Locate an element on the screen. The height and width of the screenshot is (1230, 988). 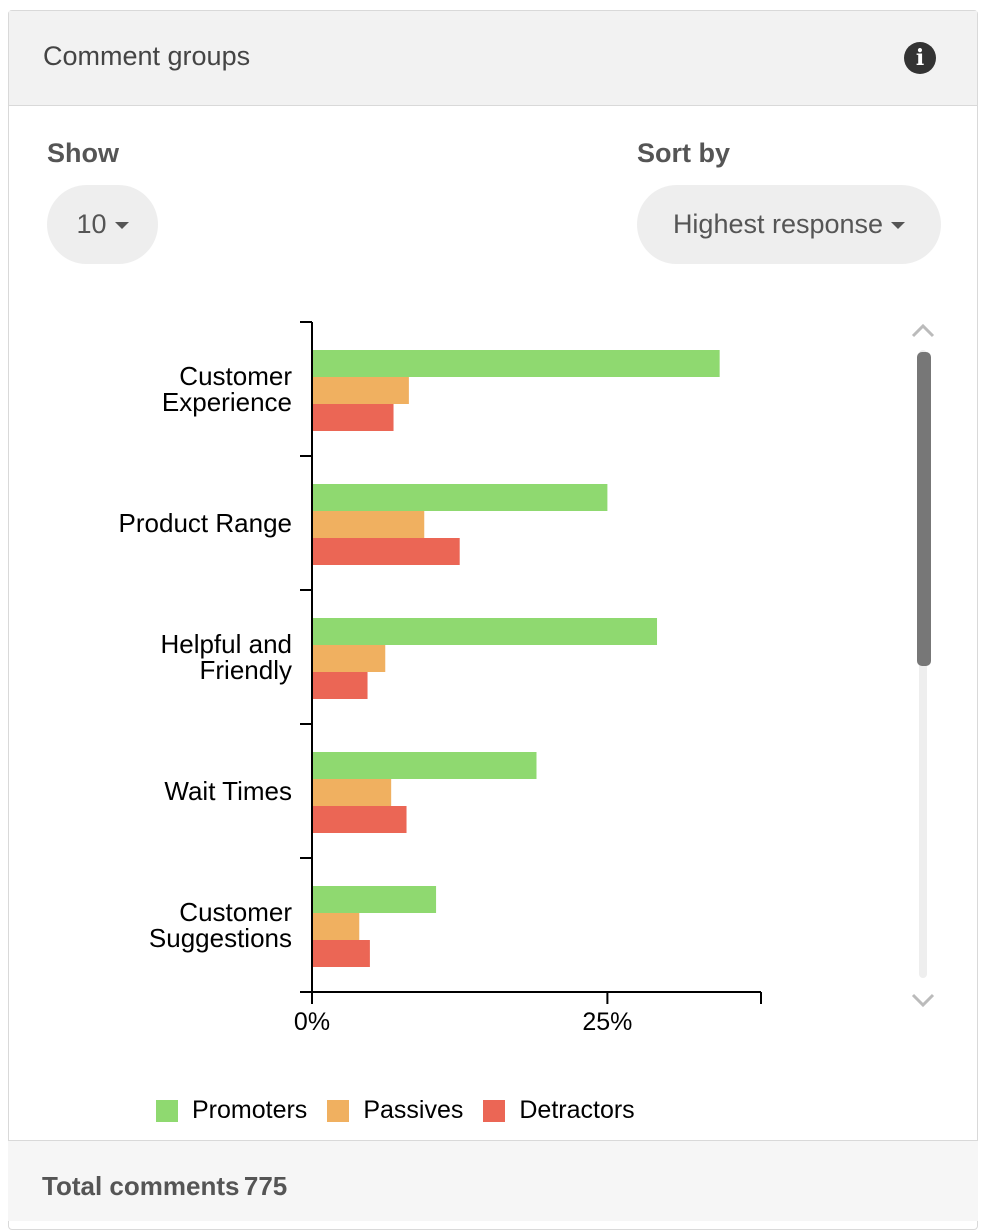
legend-item: Promoters is located at coordinates (231, 1110).